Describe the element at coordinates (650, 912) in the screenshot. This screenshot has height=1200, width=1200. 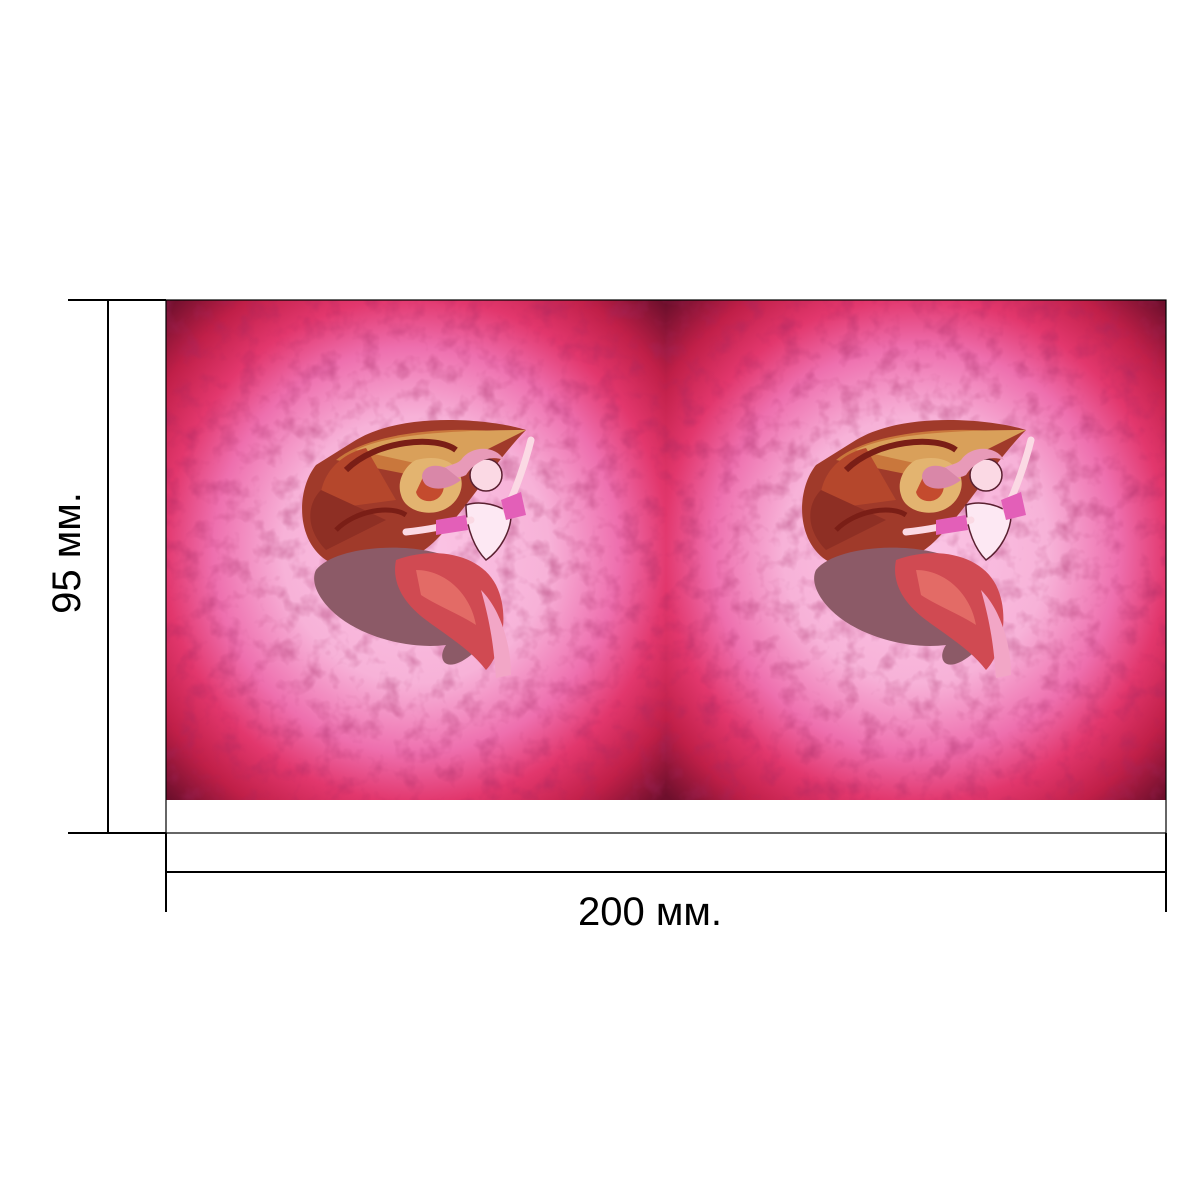
I see `width-label: 200 мм.` at that location.